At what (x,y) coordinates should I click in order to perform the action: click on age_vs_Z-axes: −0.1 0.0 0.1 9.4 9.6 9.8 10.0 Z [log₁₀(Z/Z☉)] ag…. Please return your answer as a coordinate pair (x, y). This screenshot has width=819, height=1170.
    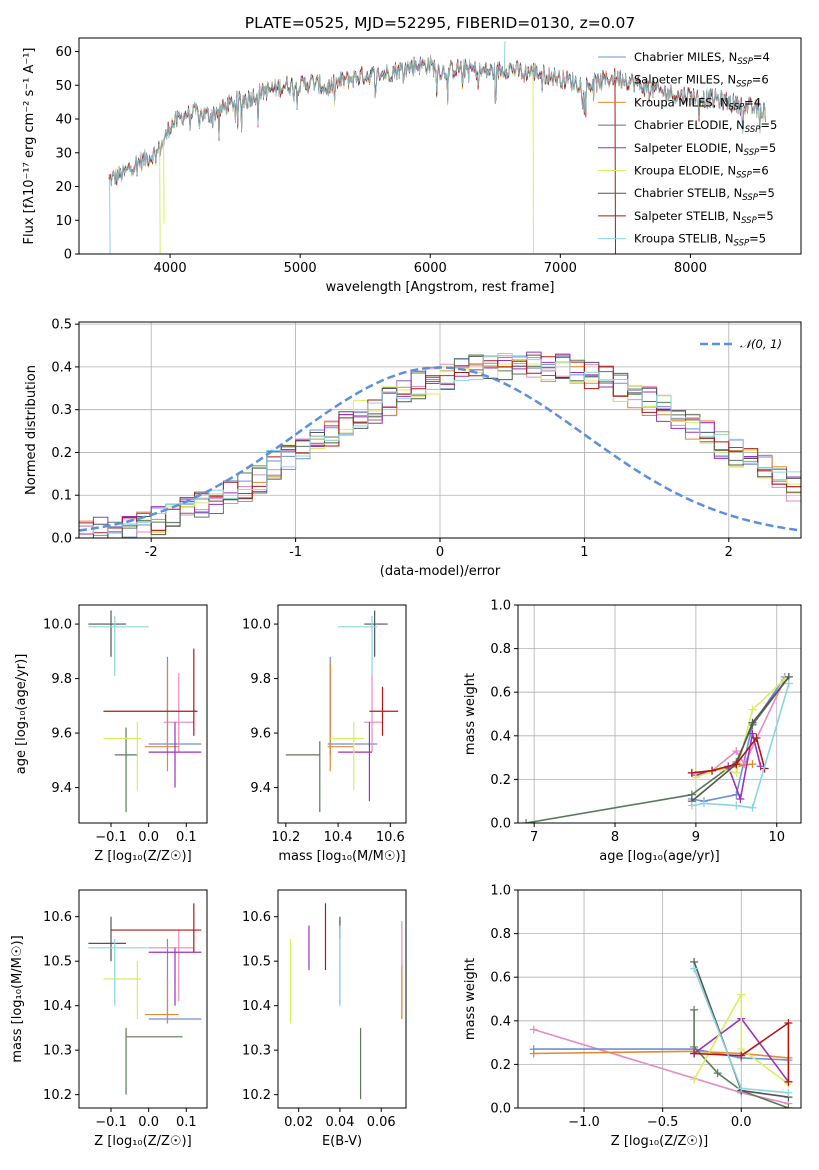
    Looking at the image, I should click on (105, 741).